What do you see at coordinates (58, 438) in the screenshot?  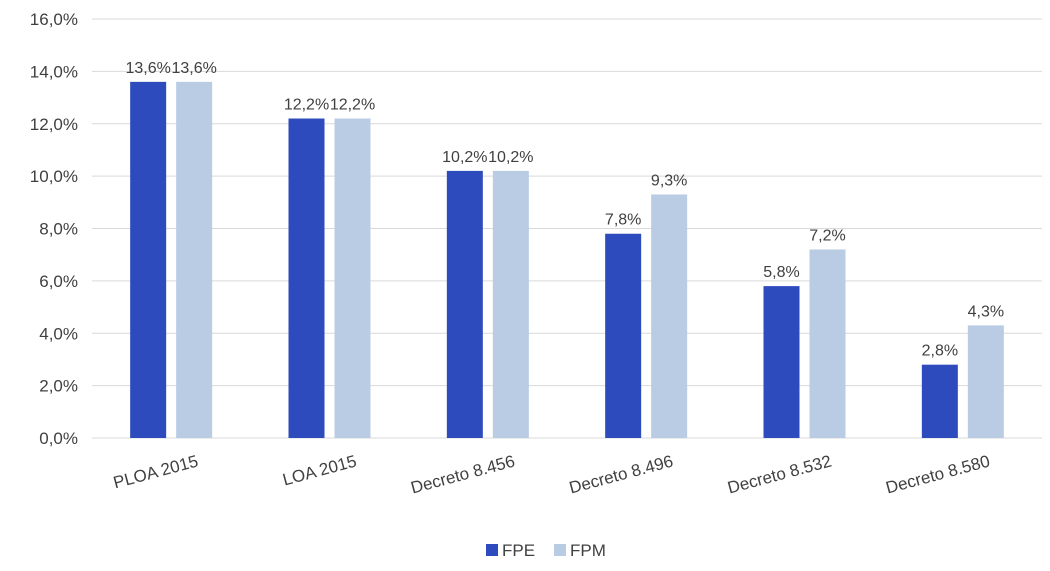 I see `y-tick-label: 0,0%` at bounding box center [58, 438].